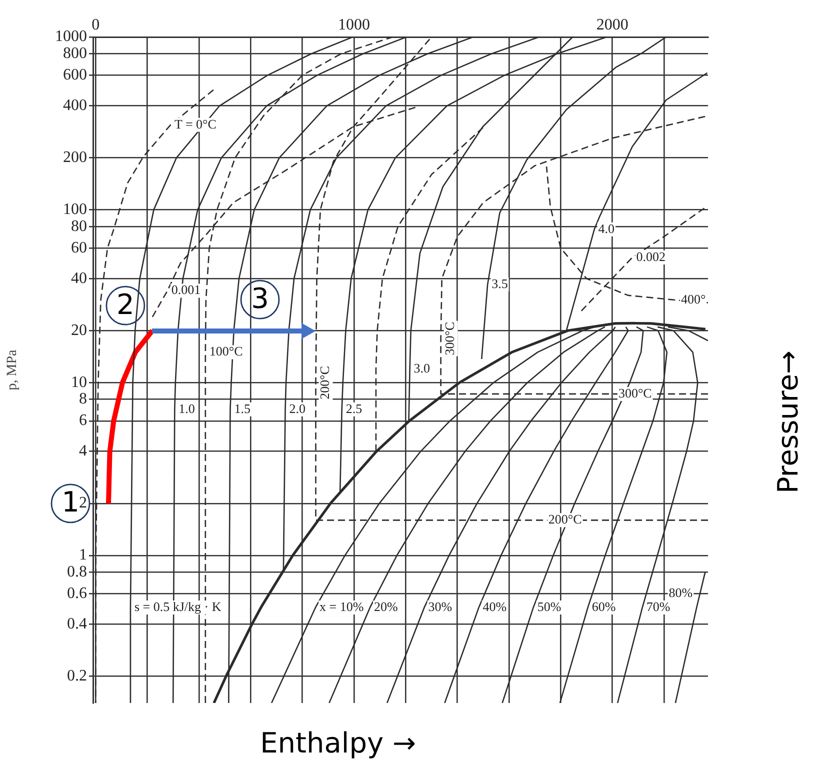 The image size is (817, 774). What do you see at coordinates (354, 408) in the screenshot?
I see `series-label: 2.5` at bounding box center [354, 408].